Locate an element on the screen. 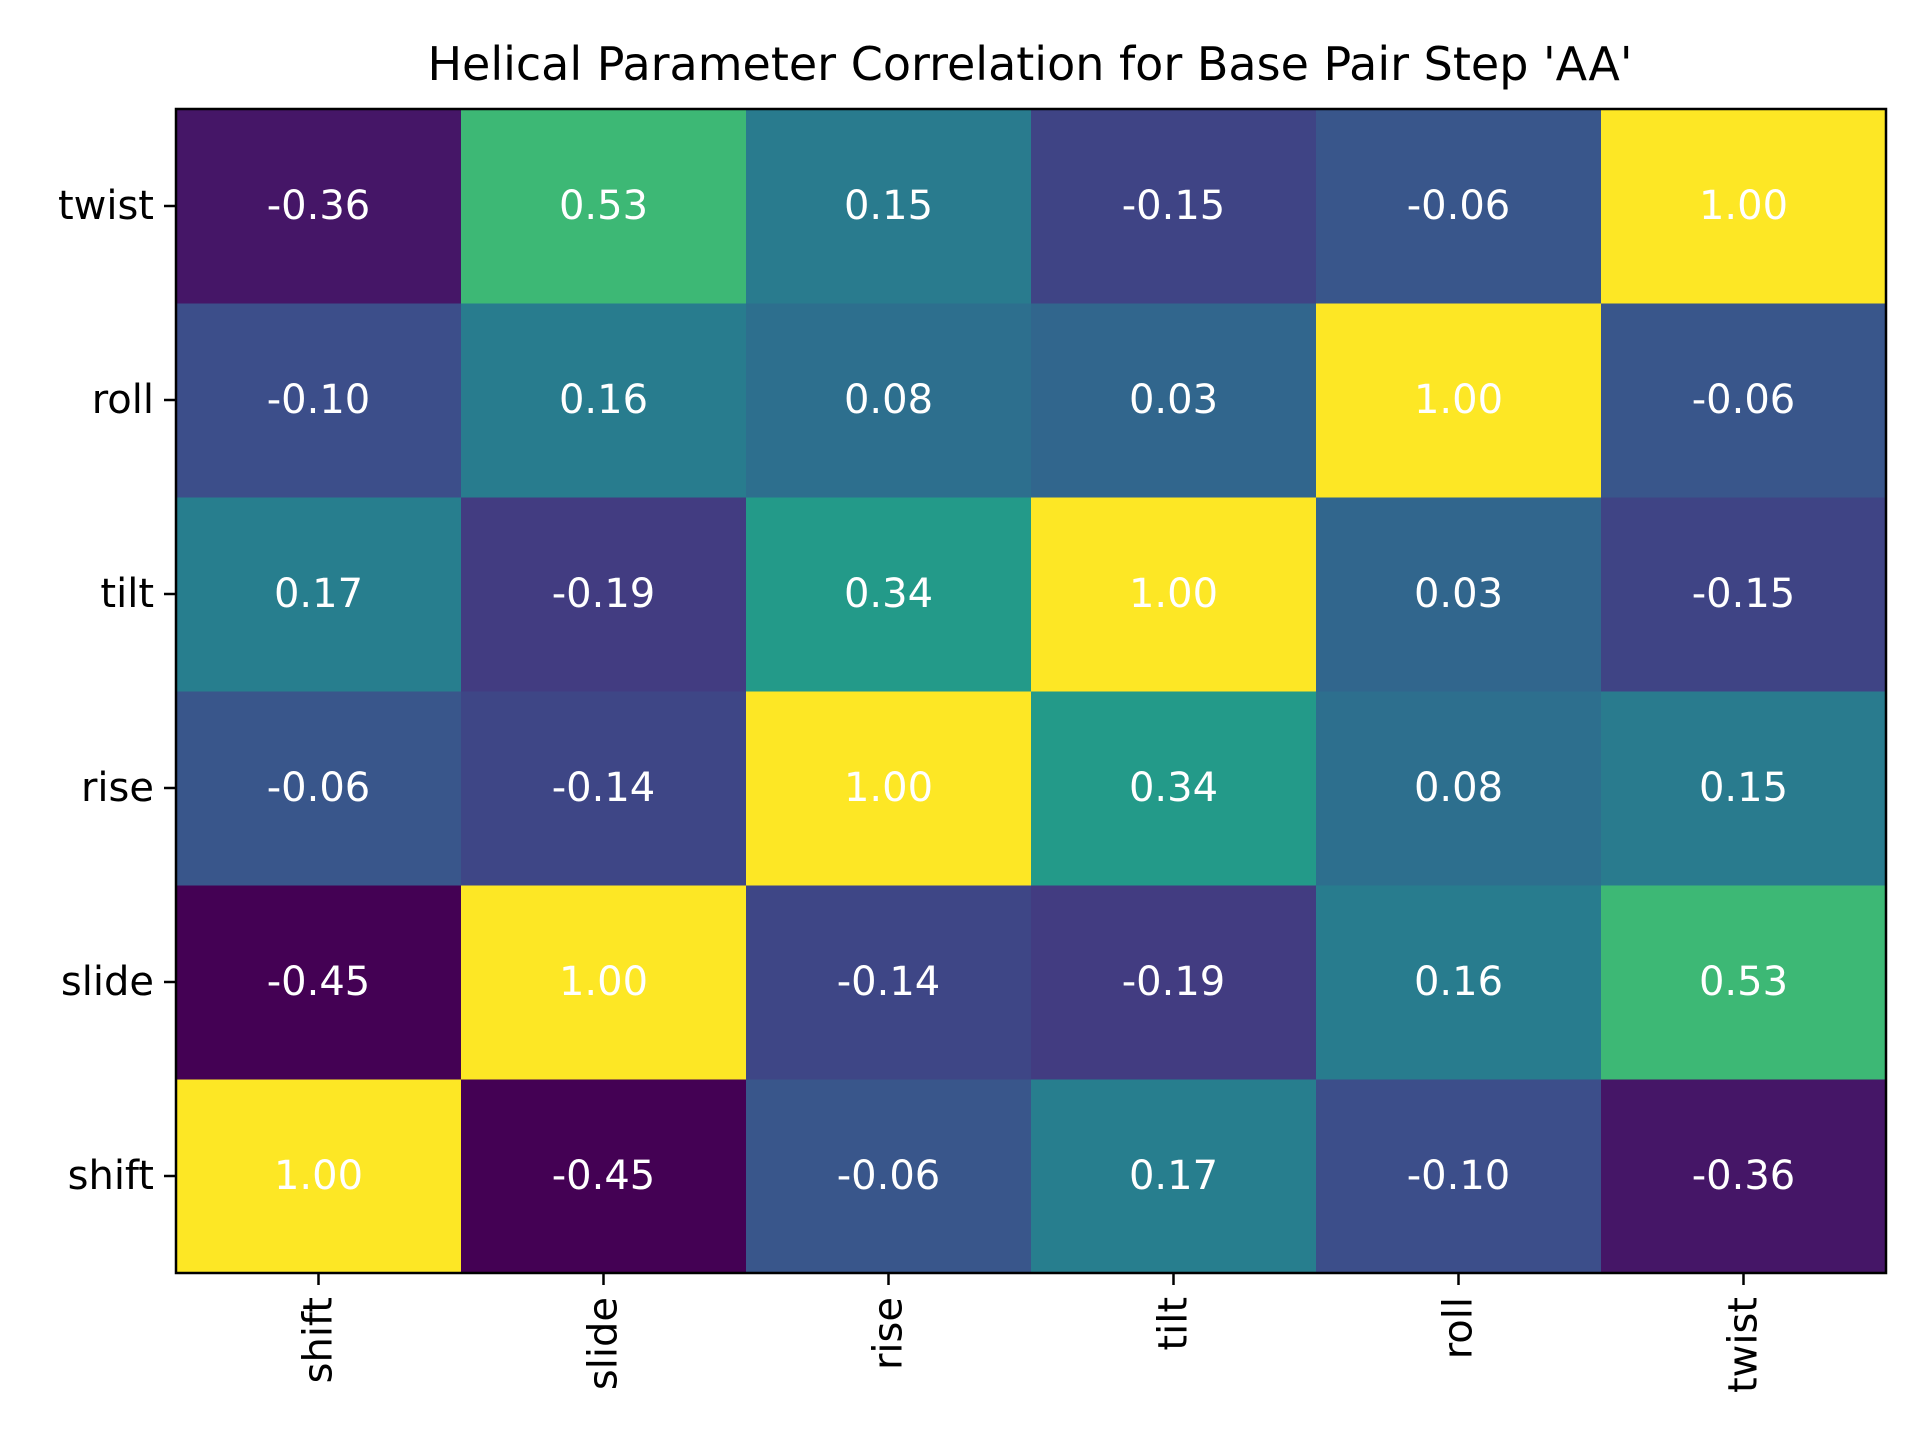 This screenshot has width=1920, height=1440. heatmap-cell-roll-tilt is located at coordinates (1174, 400).